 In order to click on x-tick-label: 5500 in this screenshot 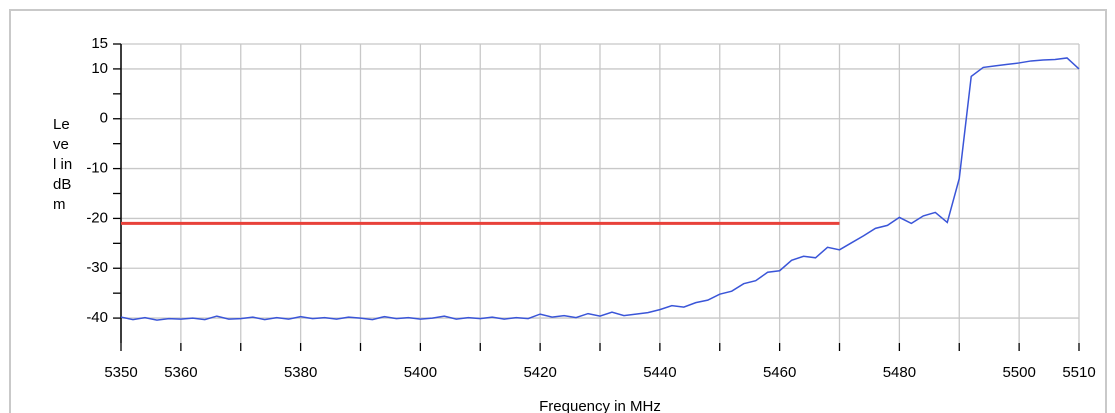, I will do `click(1018, 372)`.